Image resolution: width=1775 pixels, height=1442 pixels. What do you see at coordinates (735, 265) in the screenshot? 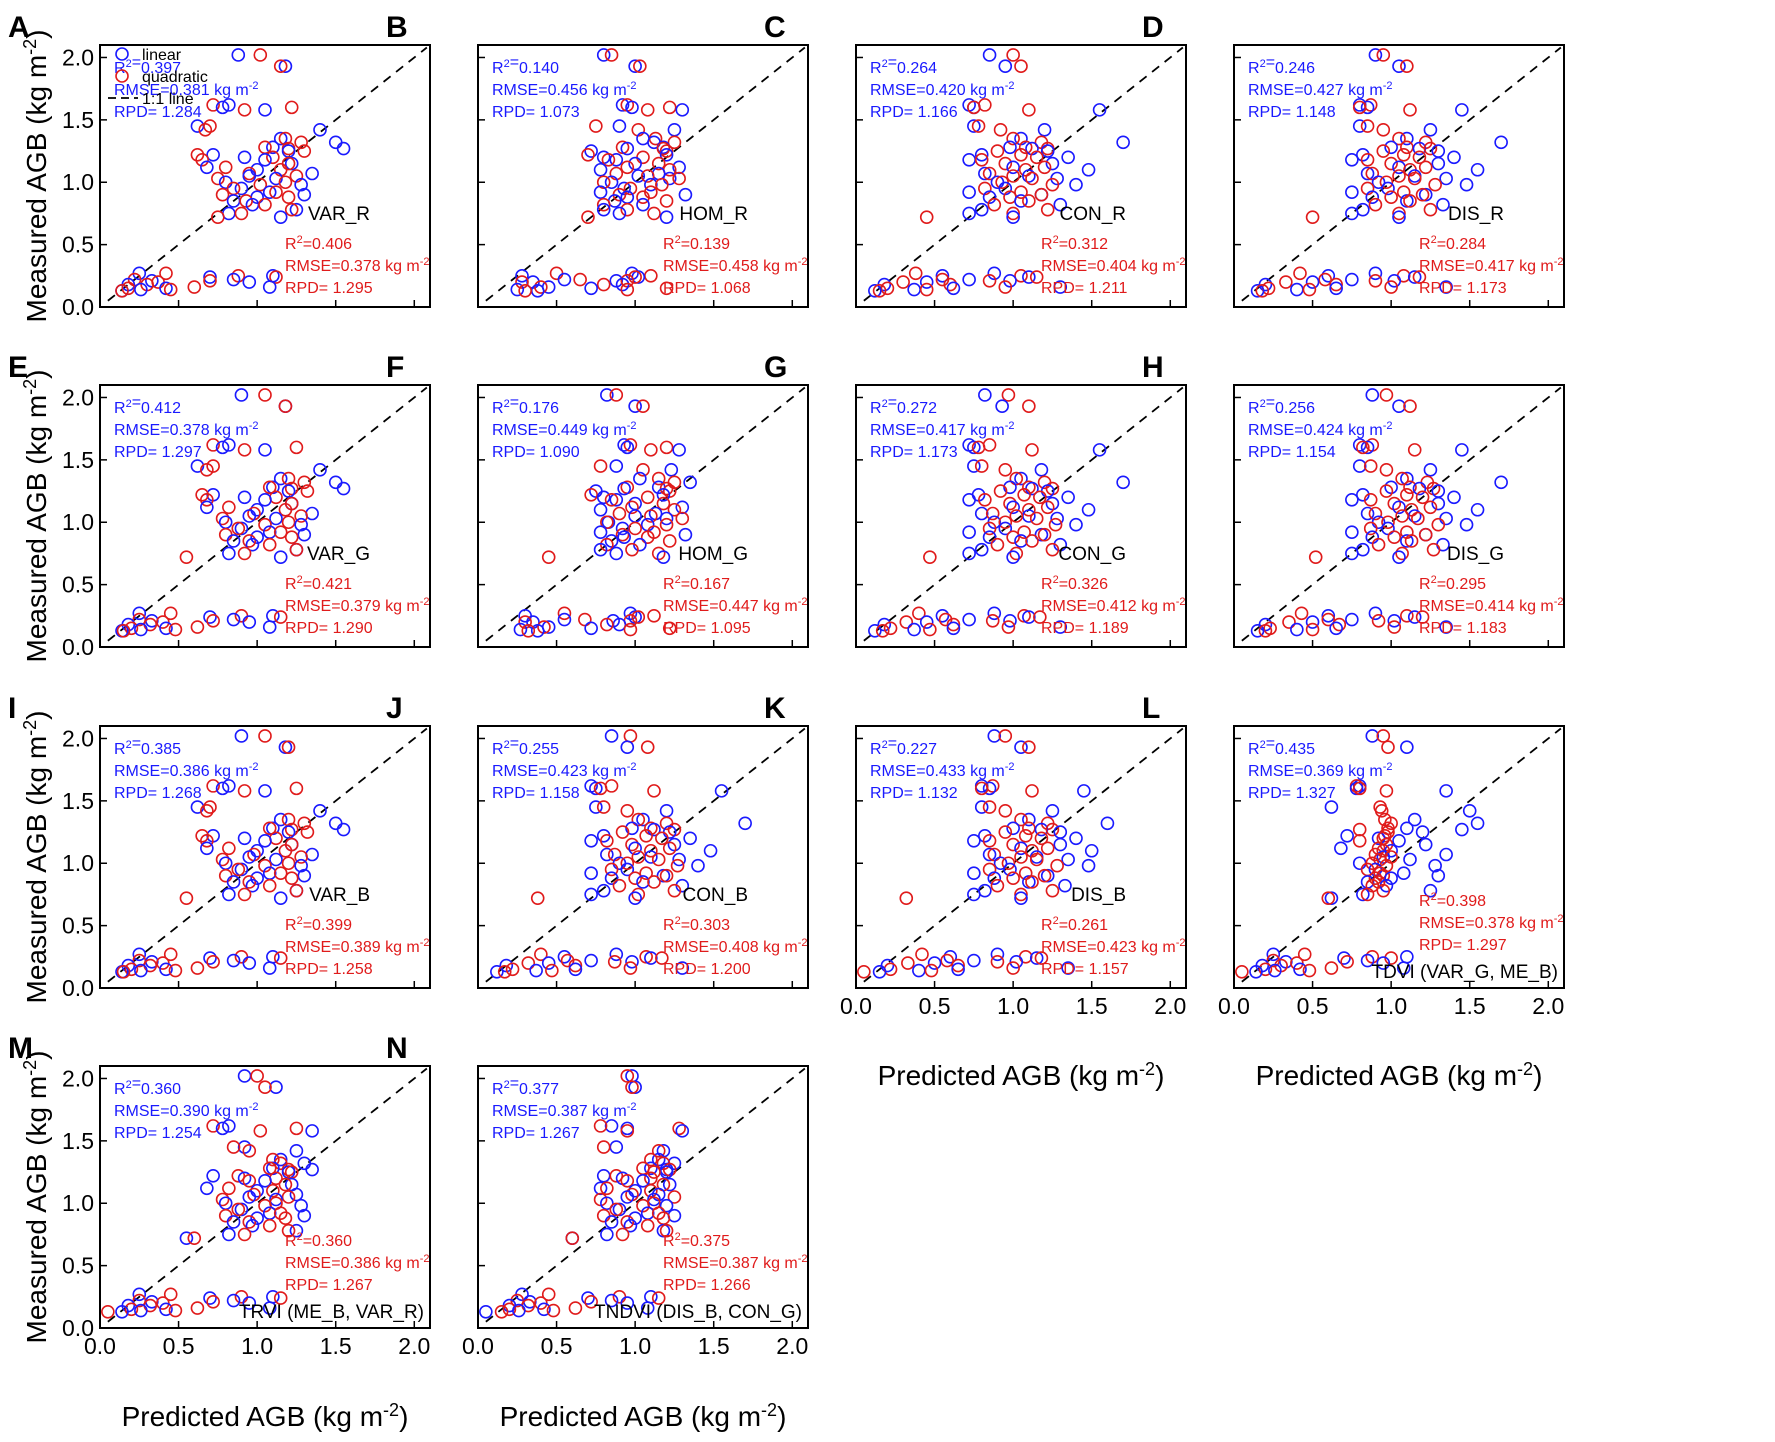
I see `quadratic-rmse: RMSE=0.458 kg m-2` at bounding box center [735, 265].